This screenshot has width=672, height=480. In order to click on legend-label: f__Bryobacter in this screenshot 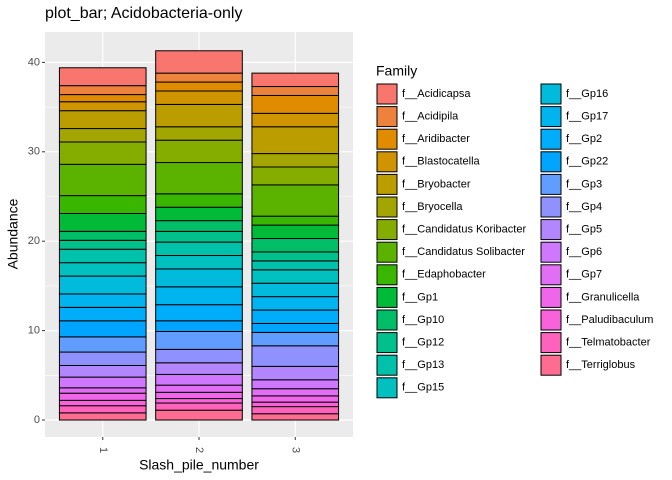, I will do `click(436, 184)`.